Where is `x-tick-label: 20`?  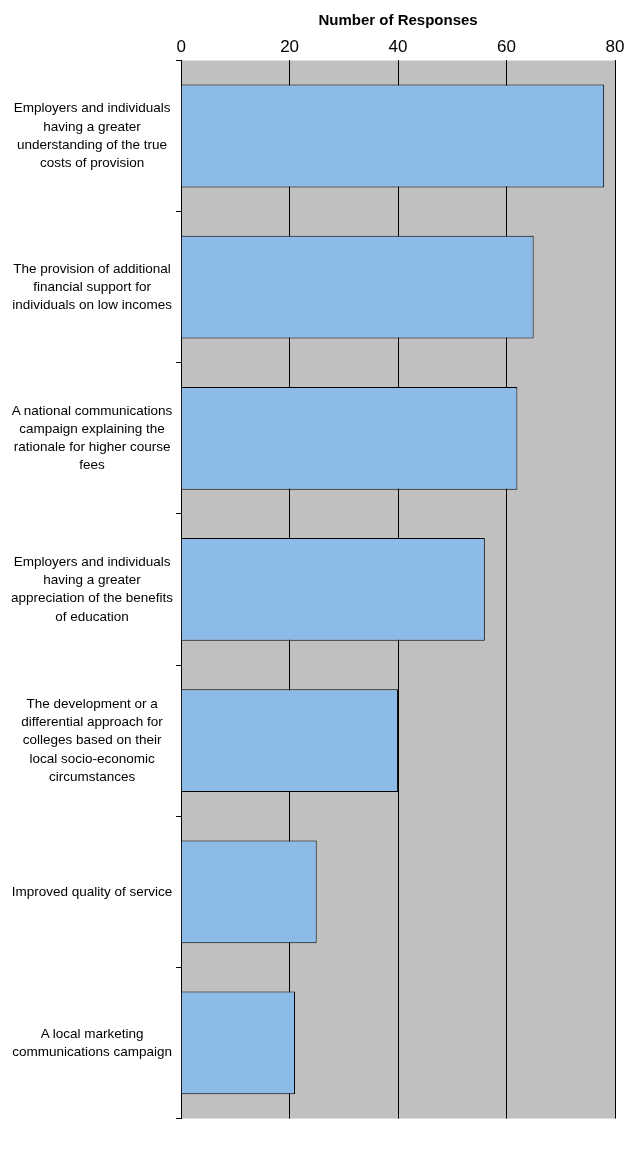 x-tick-label: 20 is located at coordinates (290, 46).